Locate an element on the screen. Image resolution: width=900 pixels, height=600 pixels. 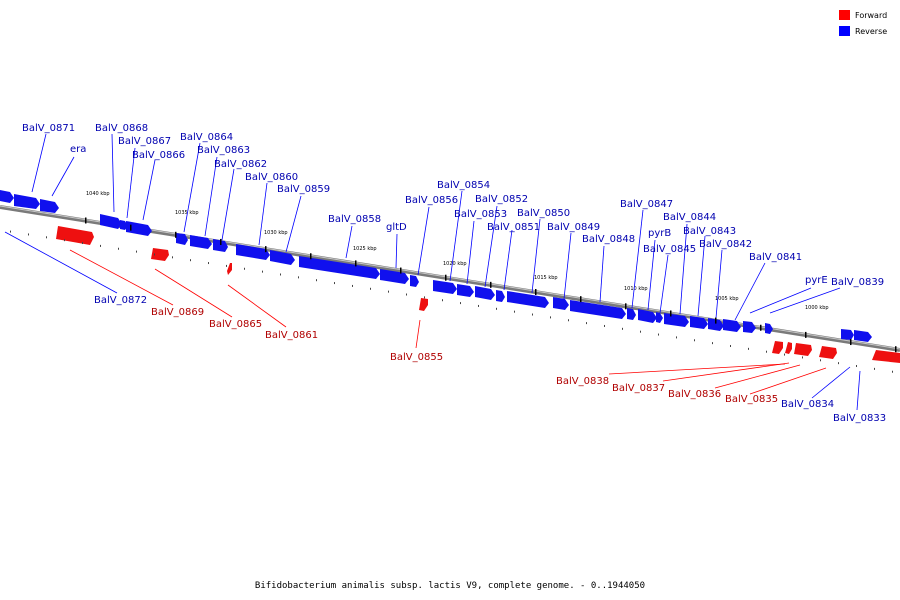
tick-label: 1025 kbp is located at coordinates (365, 249).